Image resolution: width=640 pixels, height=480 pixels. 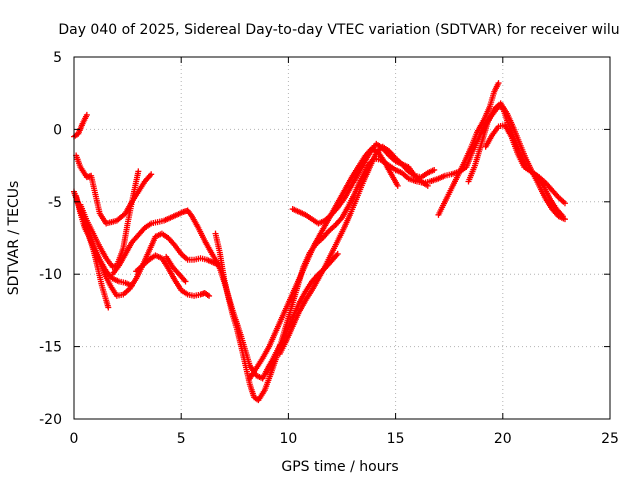 I want to click on y-tick-label: -15, so click(x=50, y=348).